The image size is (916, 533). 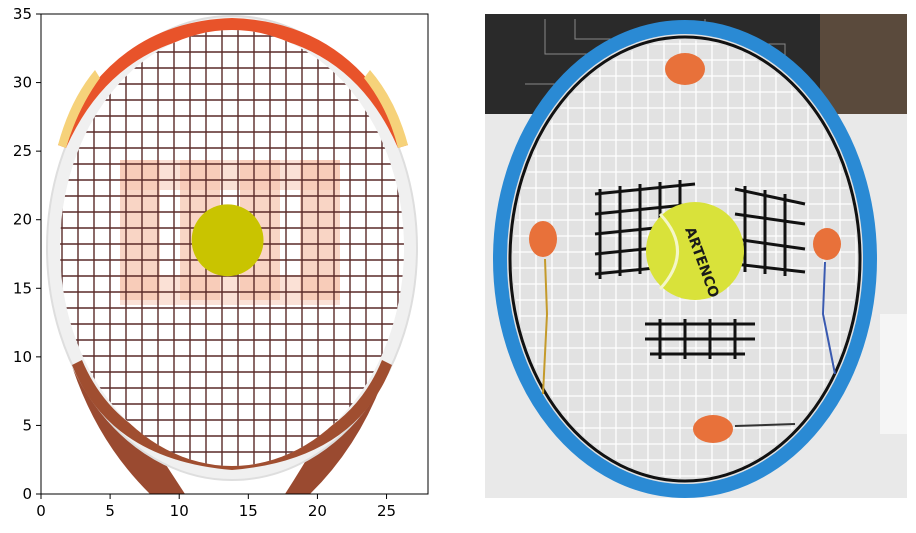 I want to click on racket-frame-top, so click(x=233, y=83).